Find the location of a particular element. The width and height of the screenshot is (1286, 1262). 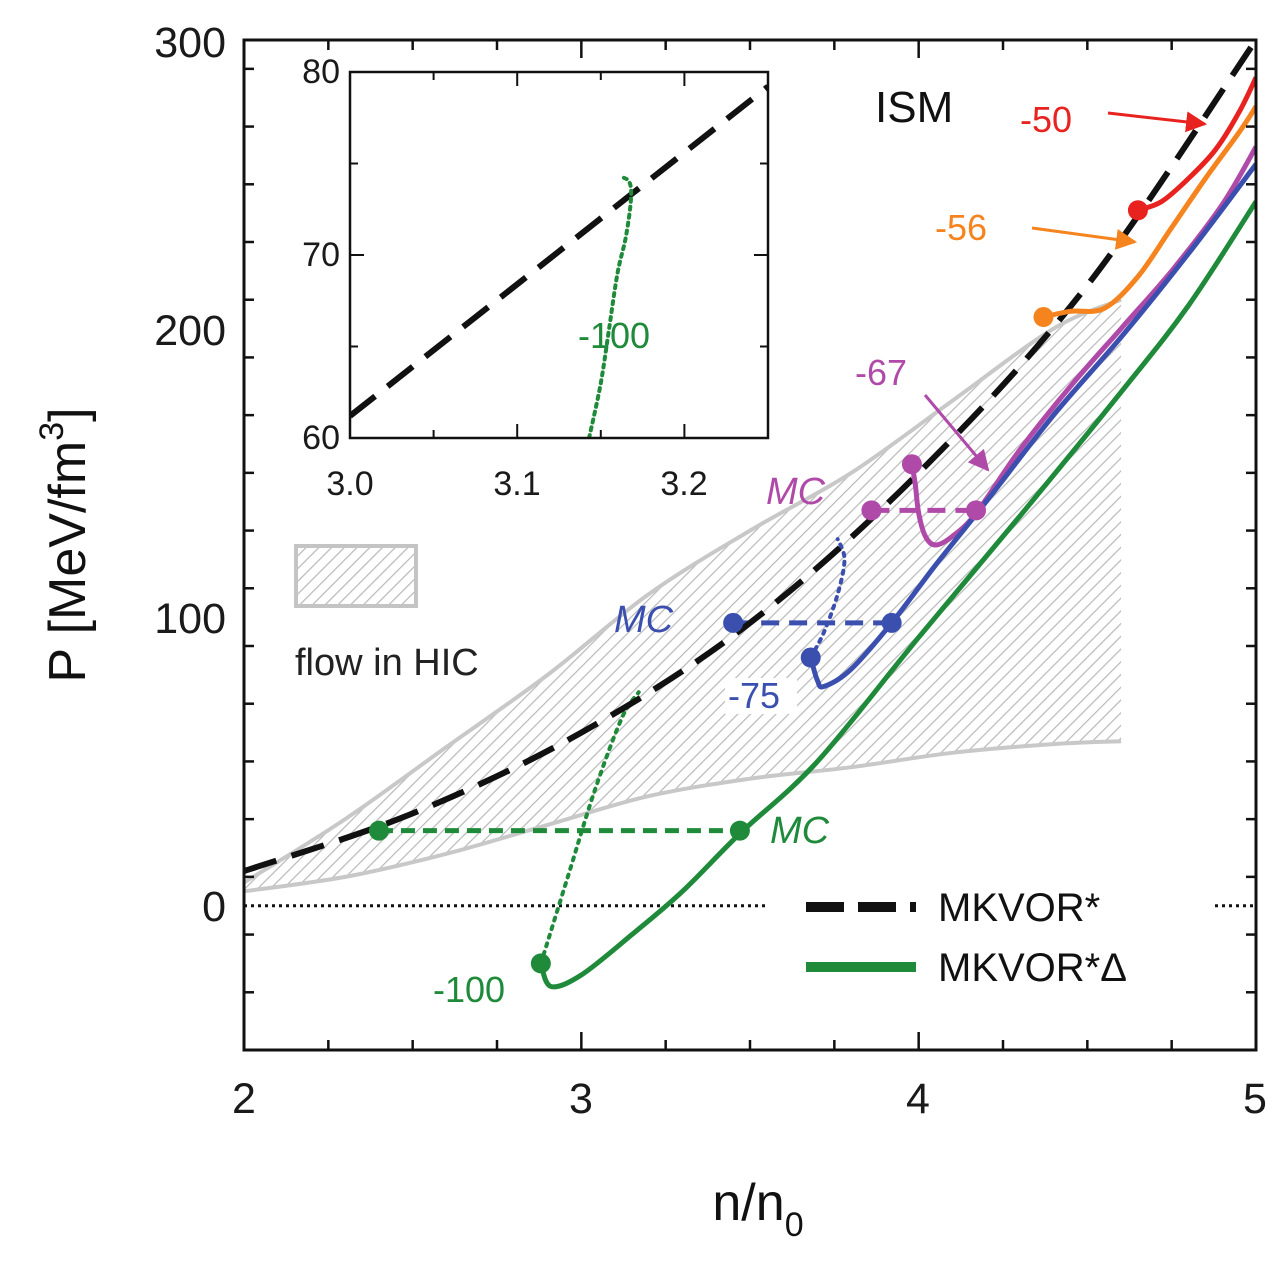

maxwell-constructions is located at coordinates (677, 670).